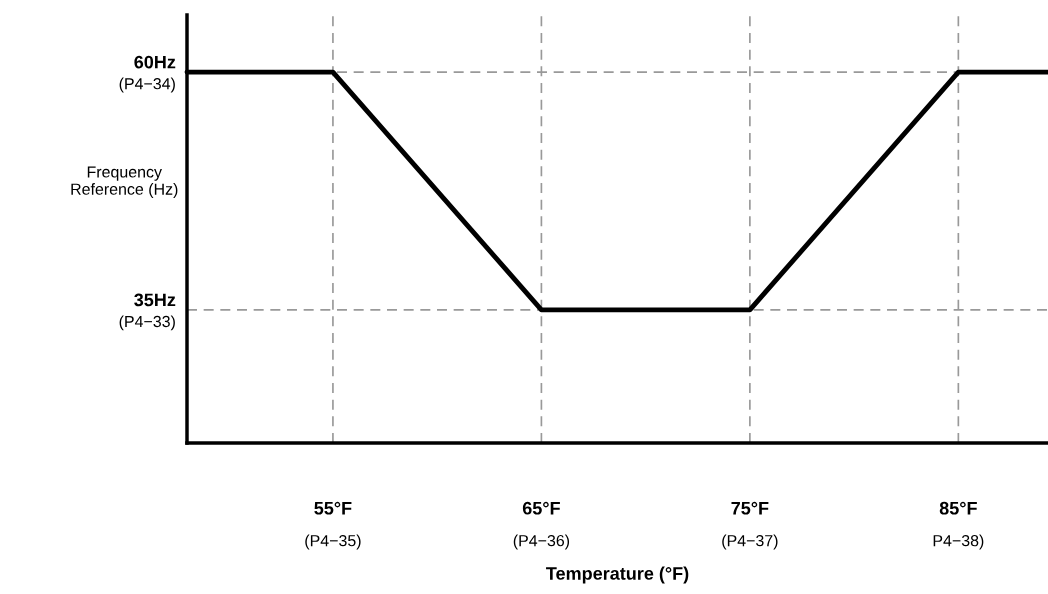 The height and width of the screenshot is (594, 1048). I want to click on x-axis-title: Temperature (°F), so click(617, 575).